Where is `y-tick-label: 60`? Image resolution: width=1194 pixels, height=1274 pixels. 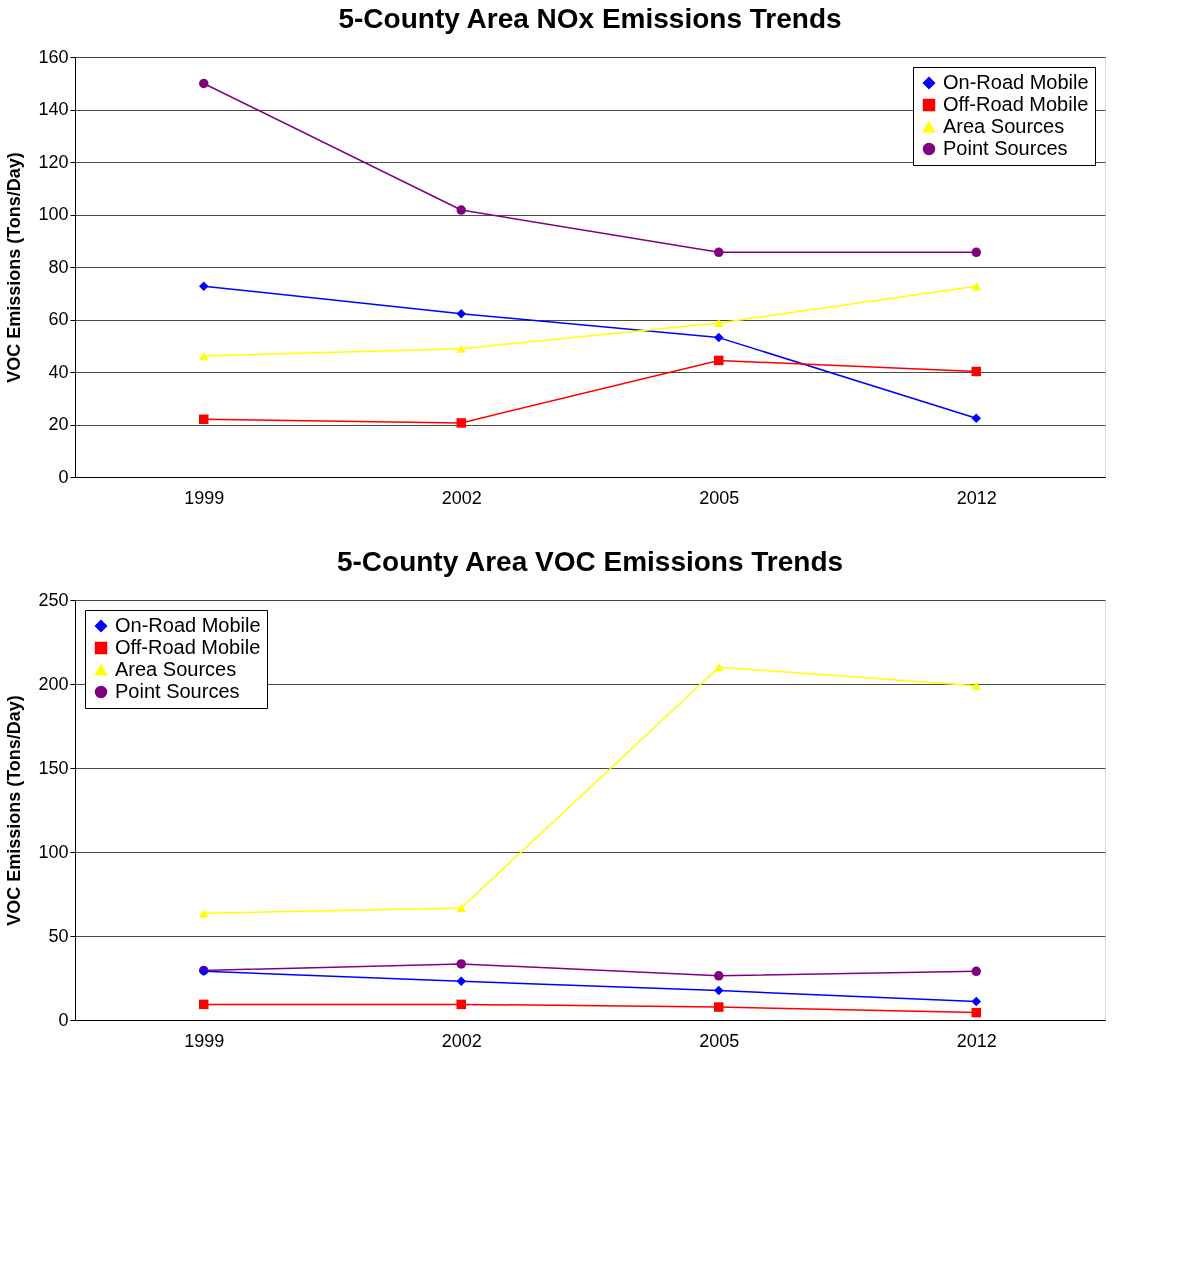
y-tick-label: 60 is located at coordinates (58, 319).